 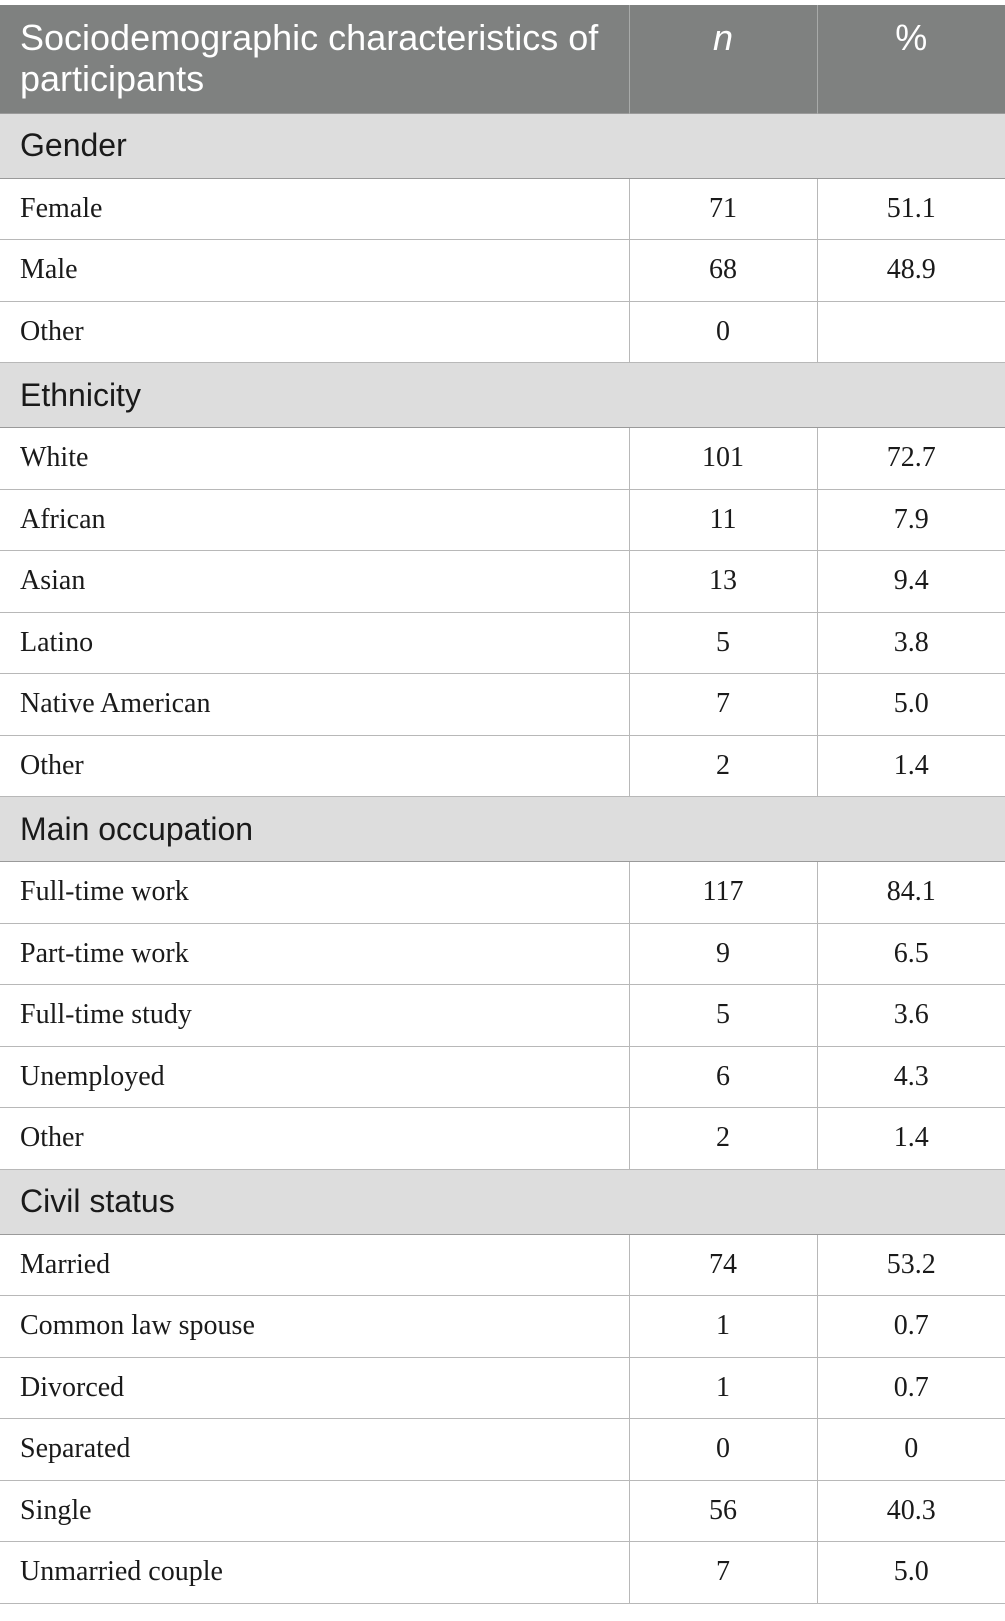 I want to click on row-label: Asian, so click(x=315, y=581).